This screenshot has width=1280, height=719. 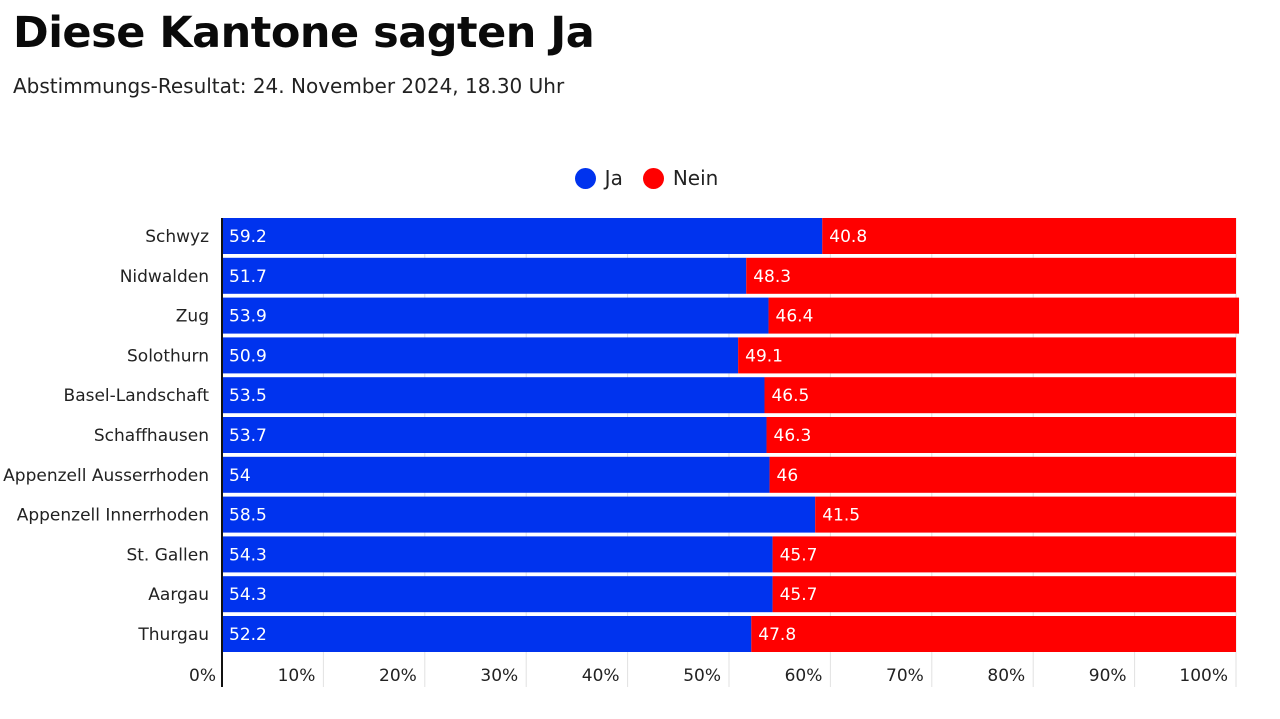 I want to click on data-label-ja: 53.9, so click(x=248, y=317).